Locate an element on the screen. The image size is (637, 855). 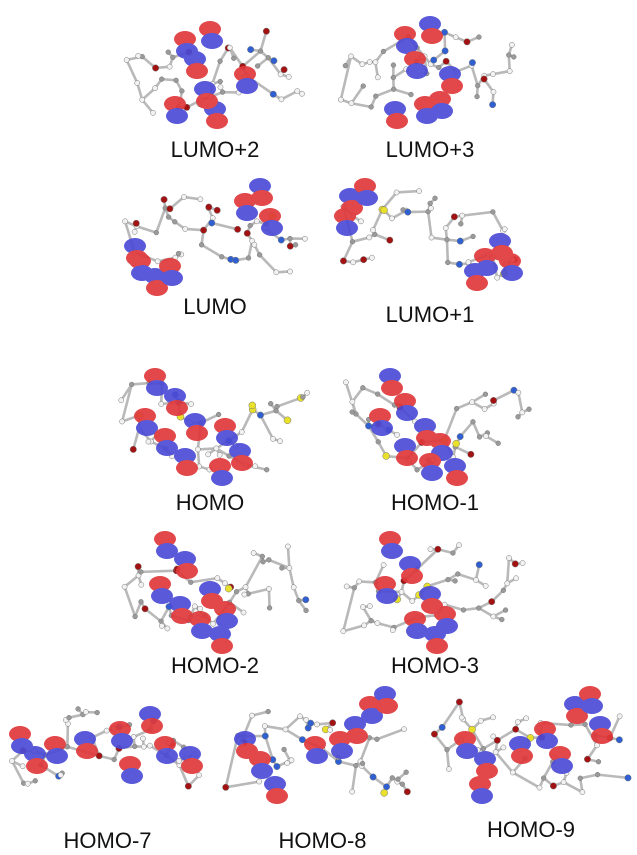
molecule-homo is located at coordinates (214, 427).